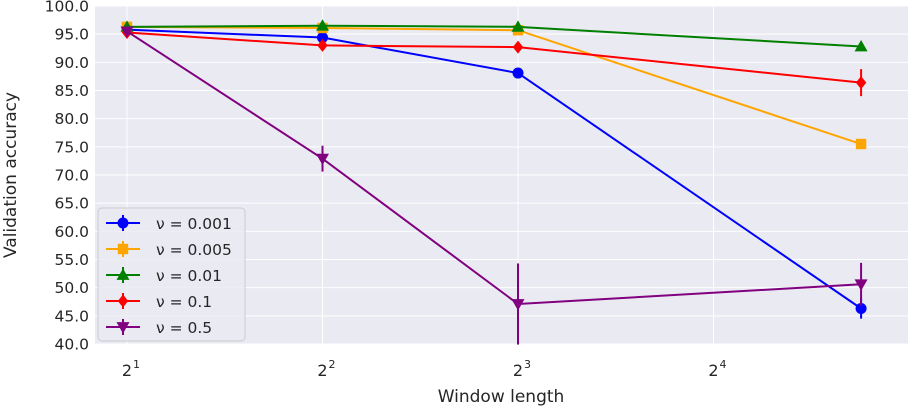  I want to click on legend: ν = 0.001 ν = 0.005 ν = 0.01 ν = 0.1 ν = 0.5, so click(171, 274).